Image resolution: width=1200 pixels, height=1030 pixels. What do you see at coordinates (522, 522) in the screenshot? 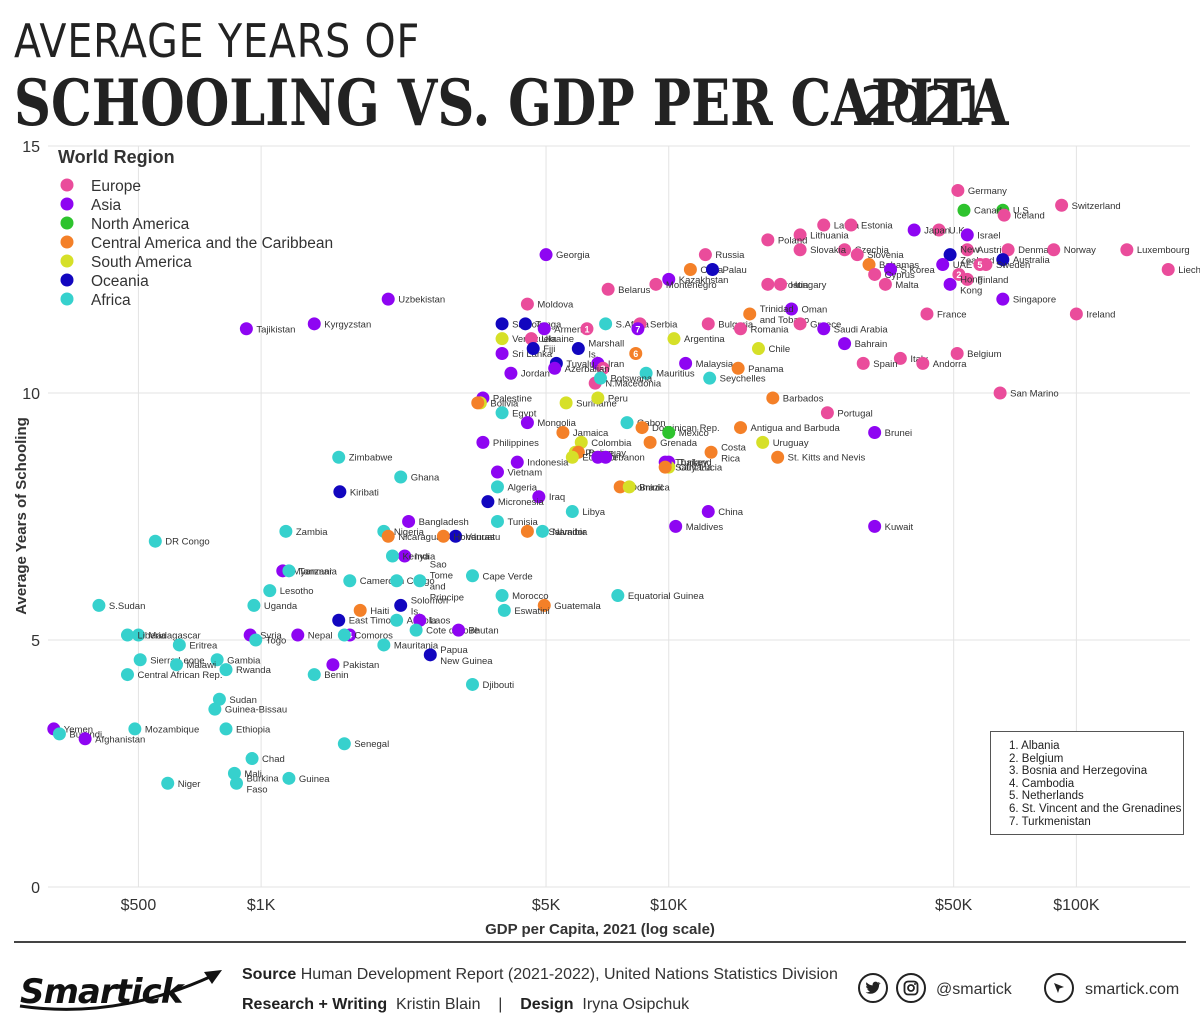
I see `data-point-label-line: Tunisia` at bounding box center [522, 522].